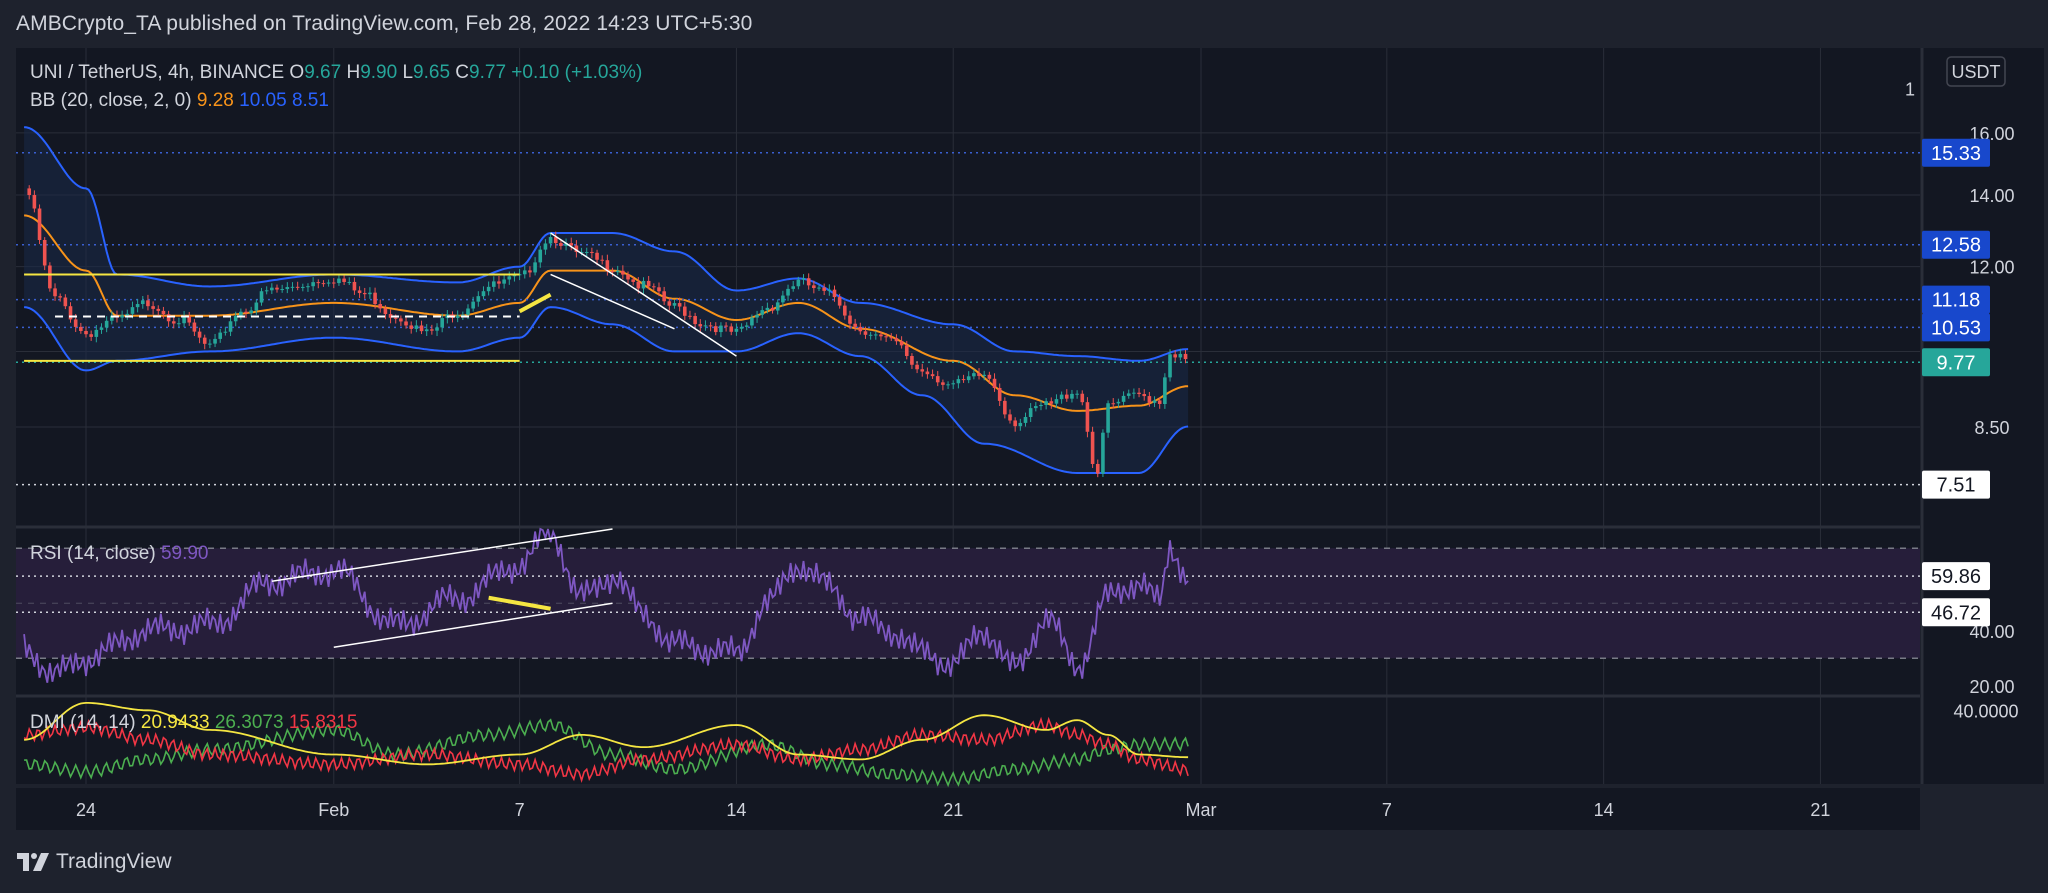 This screenshot has height=893, width=2048. I want to click on currency-label: USDT, so click(1976, 72).